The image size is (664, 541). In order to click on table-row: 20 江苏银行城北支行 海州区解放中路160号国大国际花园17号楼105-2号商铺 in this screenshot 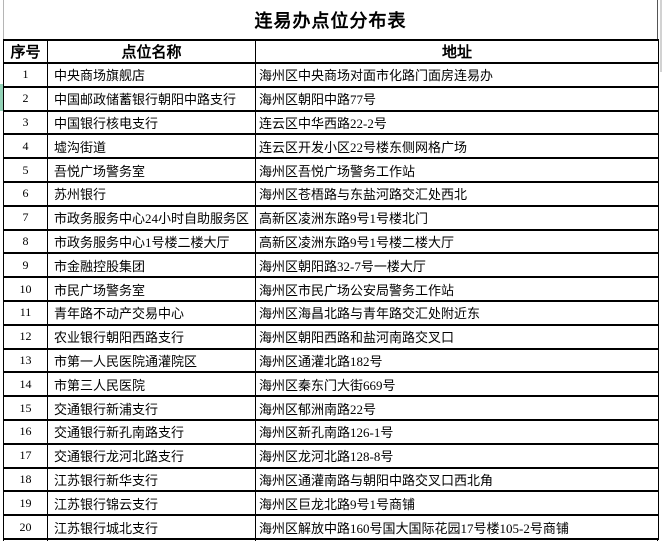, I will do `click(331, 527)`.